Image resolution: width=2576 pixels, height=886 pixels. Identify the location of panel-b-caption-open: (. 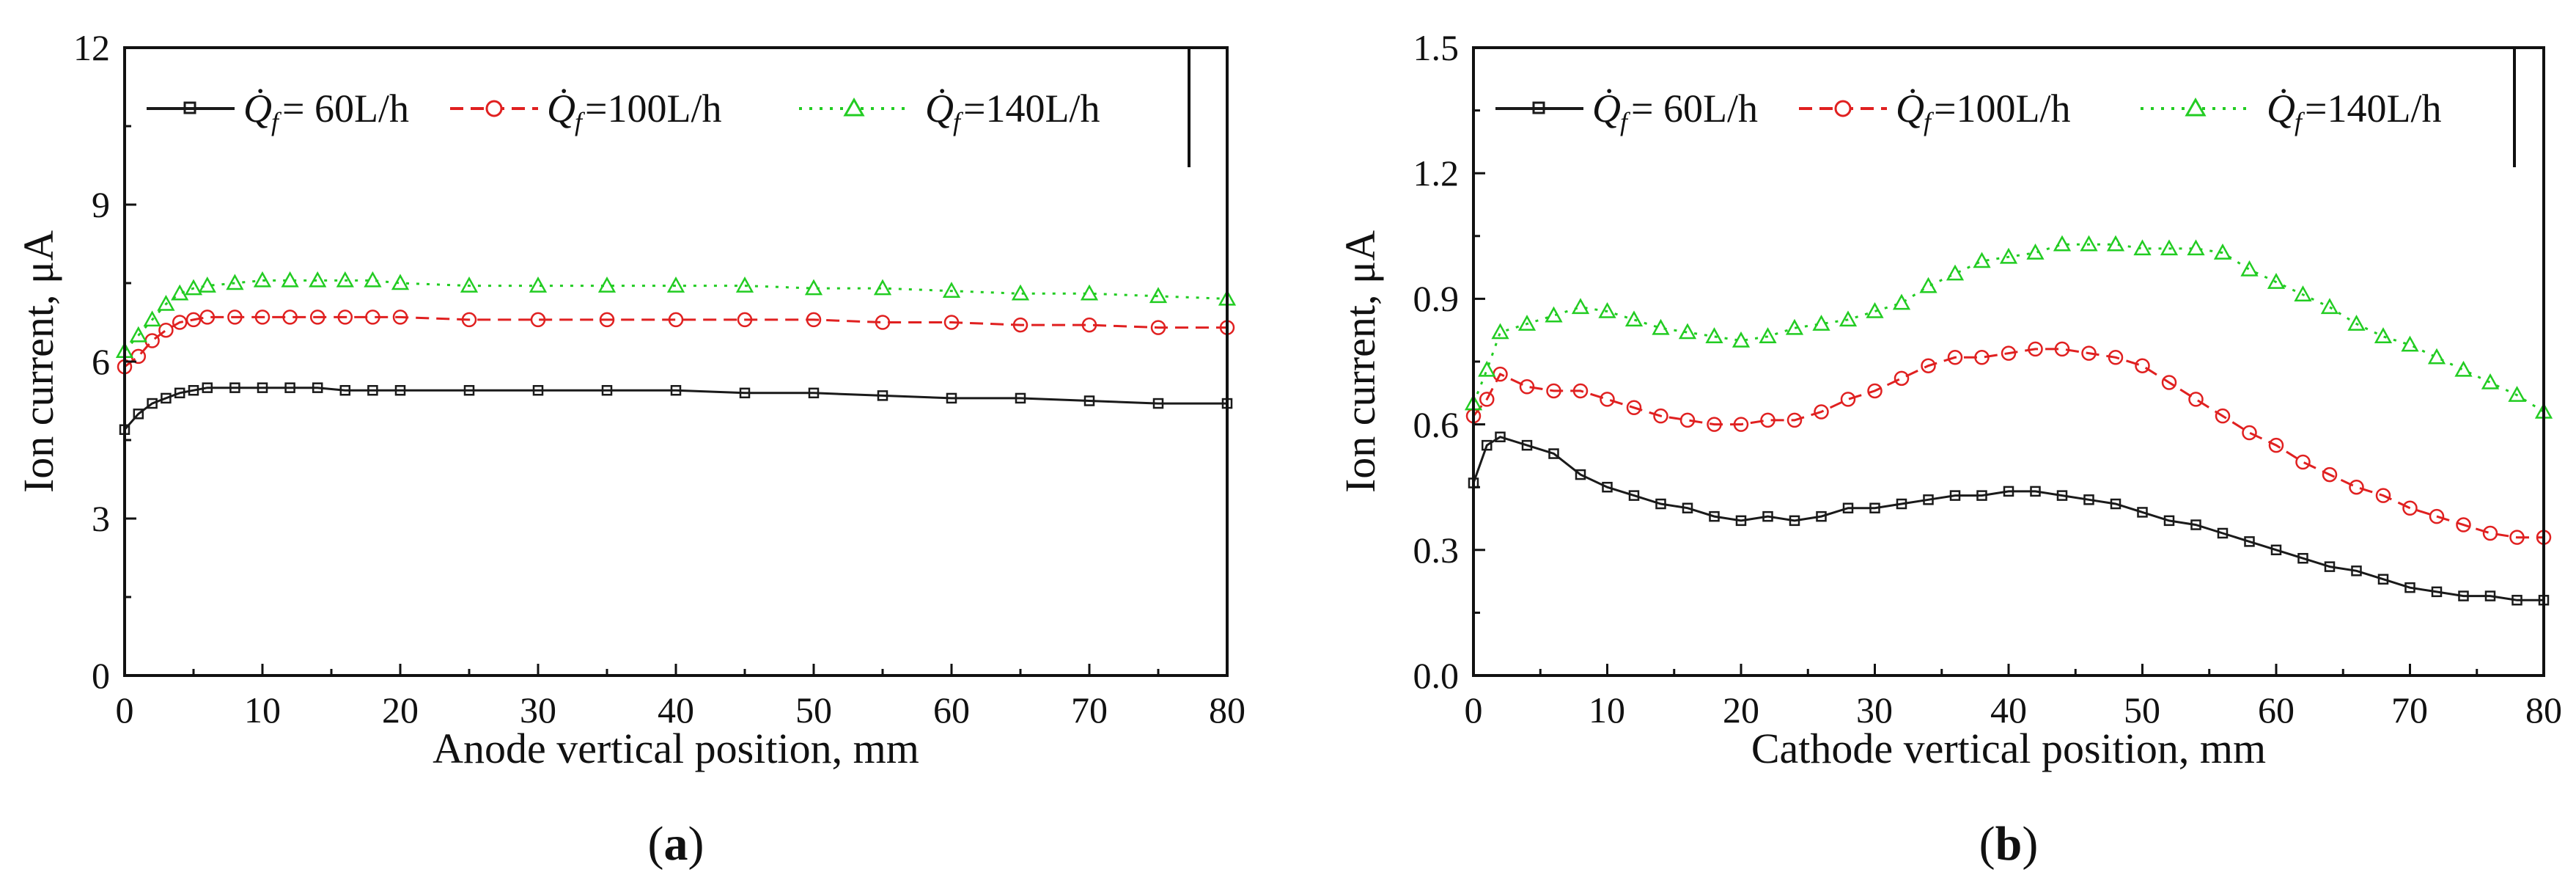
(1987, 844).